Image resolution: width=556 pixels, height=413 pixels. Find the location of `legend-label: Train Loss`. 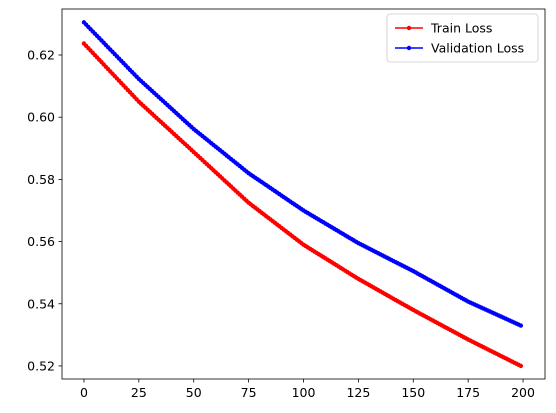

legend-label: Train Loss is located at coordinates (461, 28).